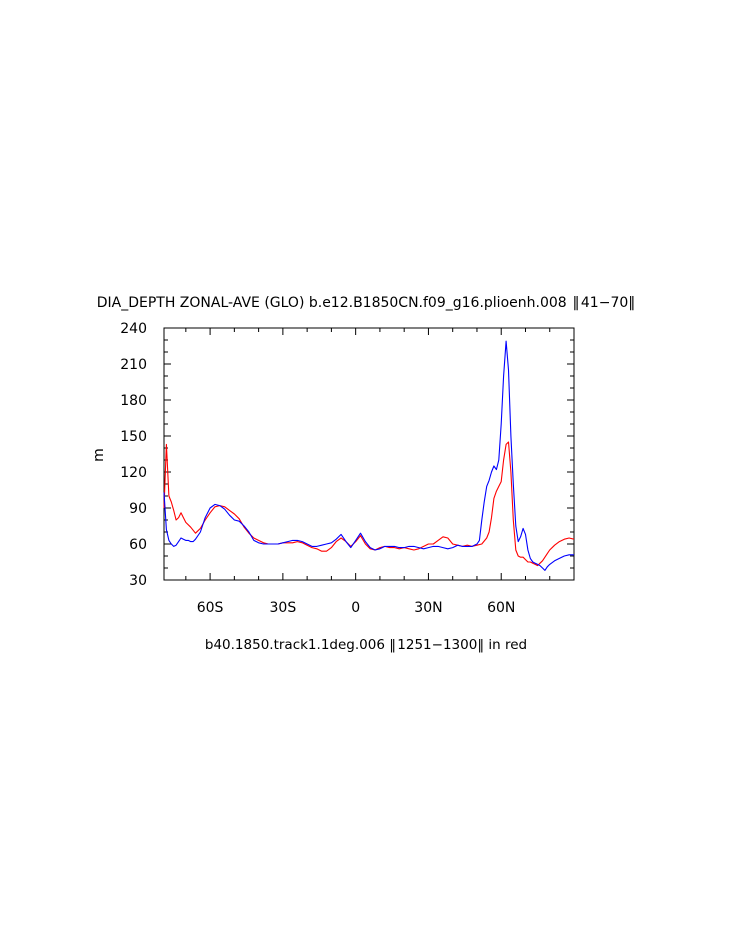 The image size is (733, 945). Describe the element at coordinates (133, 437) in the screenshot. I see `y-tick-label: 150` at that location.